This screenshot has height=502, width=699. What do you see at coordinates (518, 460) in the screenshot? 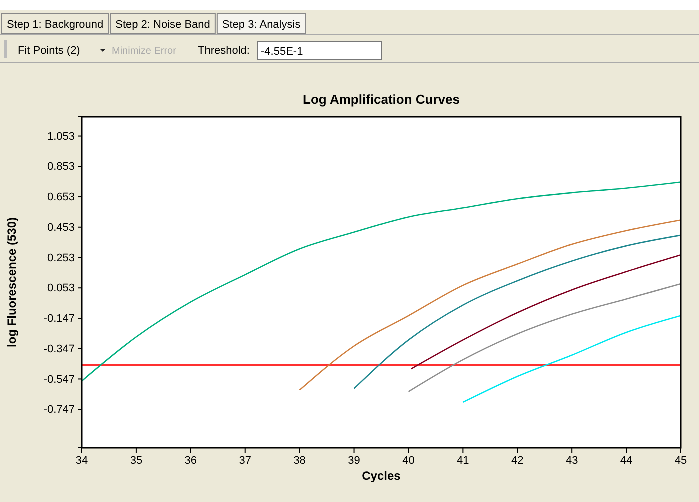
I see `x-tick-label: 42` at bounding box center [518, 460].